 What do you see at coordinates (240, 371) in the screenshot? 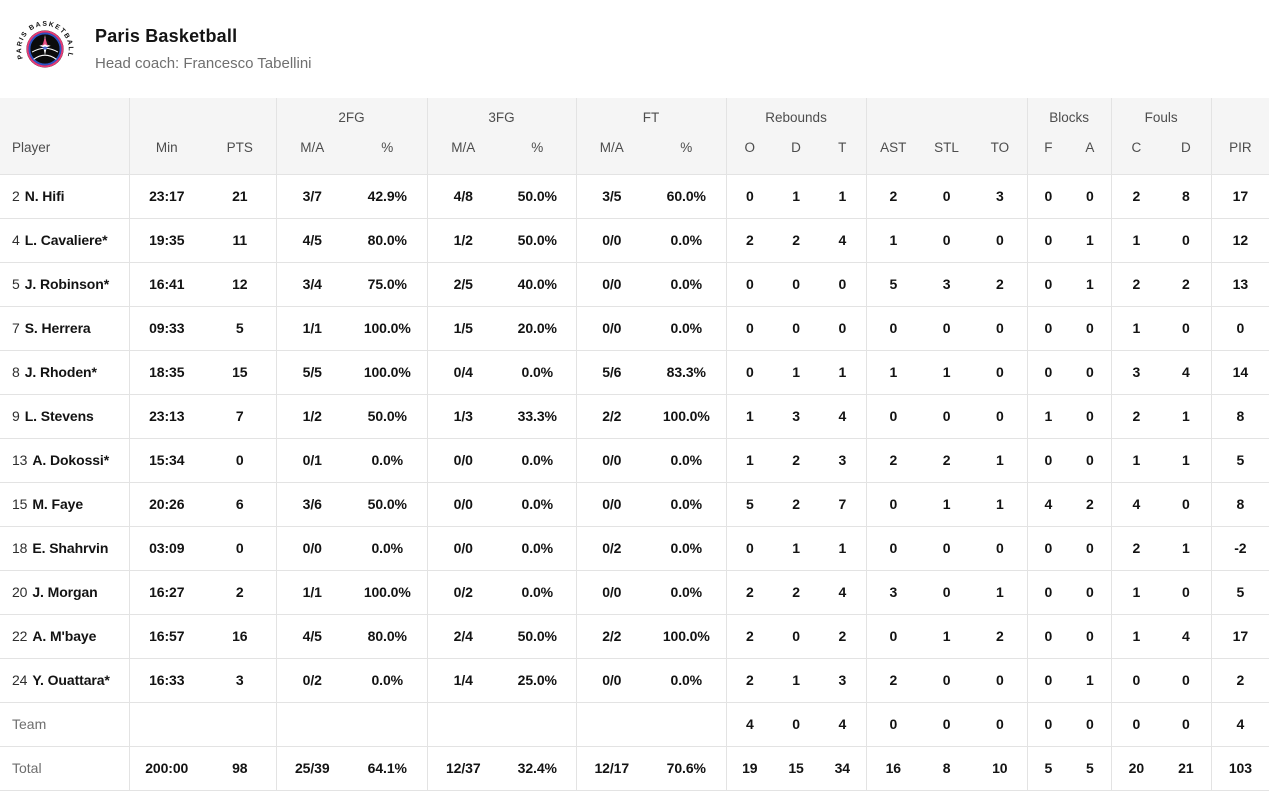
I see `stat-cell: 15` at bounding box center [240, 371].